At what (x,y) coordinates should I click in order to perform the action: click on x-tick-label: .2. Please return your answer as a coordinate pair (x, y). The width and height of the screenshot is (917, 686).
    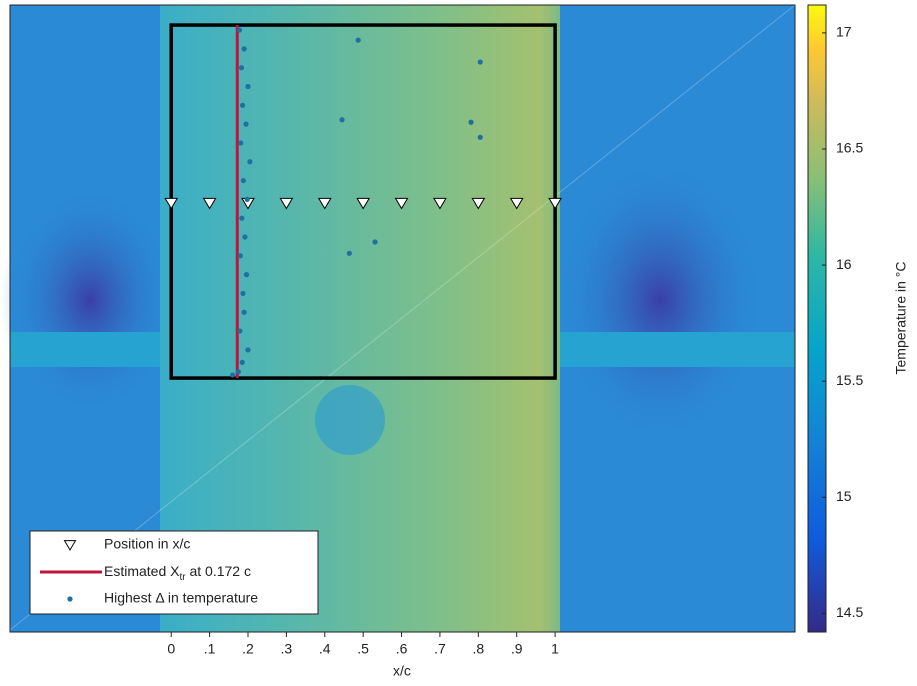
    Looking at the image, I should click on (248, 649).